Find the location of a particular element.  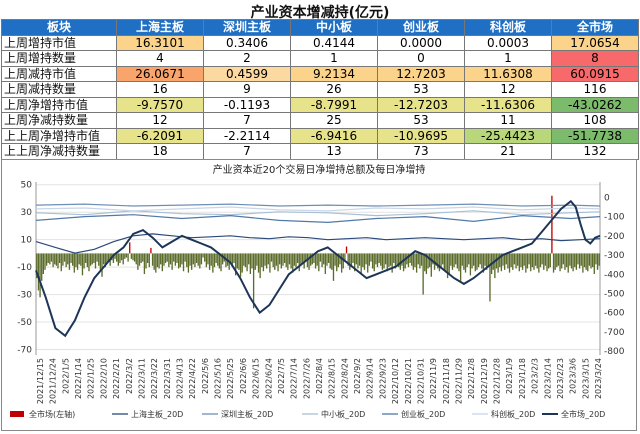

x-axis-tick: 2023/2/23 is located at coordinates (560, 378).